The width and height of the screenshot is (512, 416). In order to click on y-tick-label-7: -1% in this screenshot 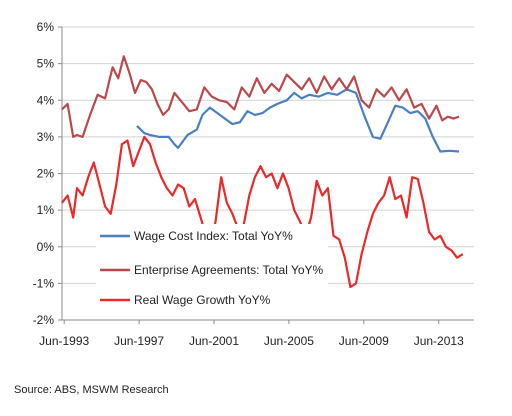, I will do `click(44, 283)`.